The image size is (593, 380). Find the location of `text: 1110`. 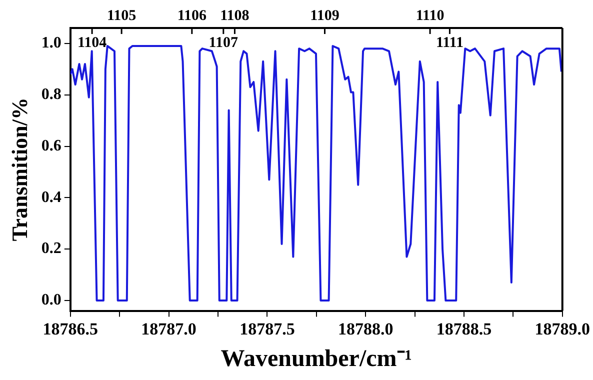

text: 1110 is located at coordinates (430, 16).